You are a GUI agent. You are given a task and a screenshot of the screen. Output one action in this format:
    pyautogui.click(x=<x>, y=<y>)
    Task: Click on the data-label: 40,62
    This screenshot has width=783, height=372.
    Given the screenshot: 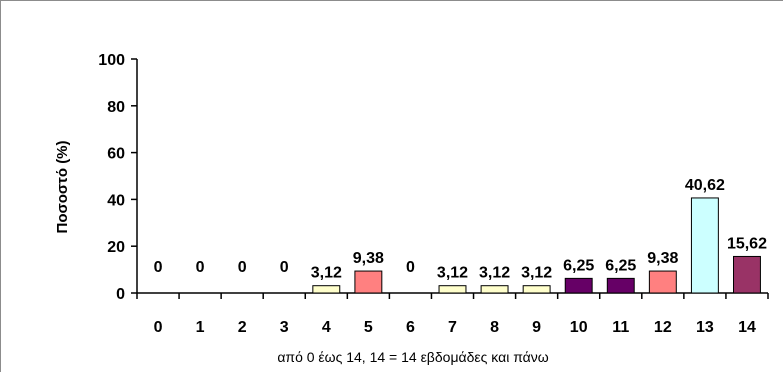 What is the action you would take?
    pyautogui.click(x=705, y=185)
    